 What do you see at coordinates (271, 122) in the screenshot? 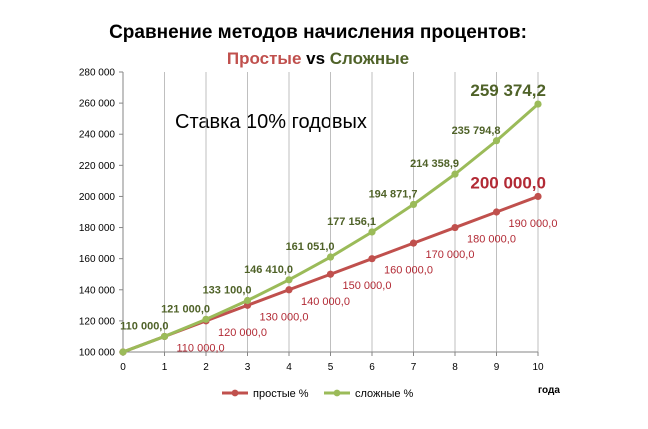
I see `rate-annotation: Ставка 10% годовых` at bounding box center [271, 122].